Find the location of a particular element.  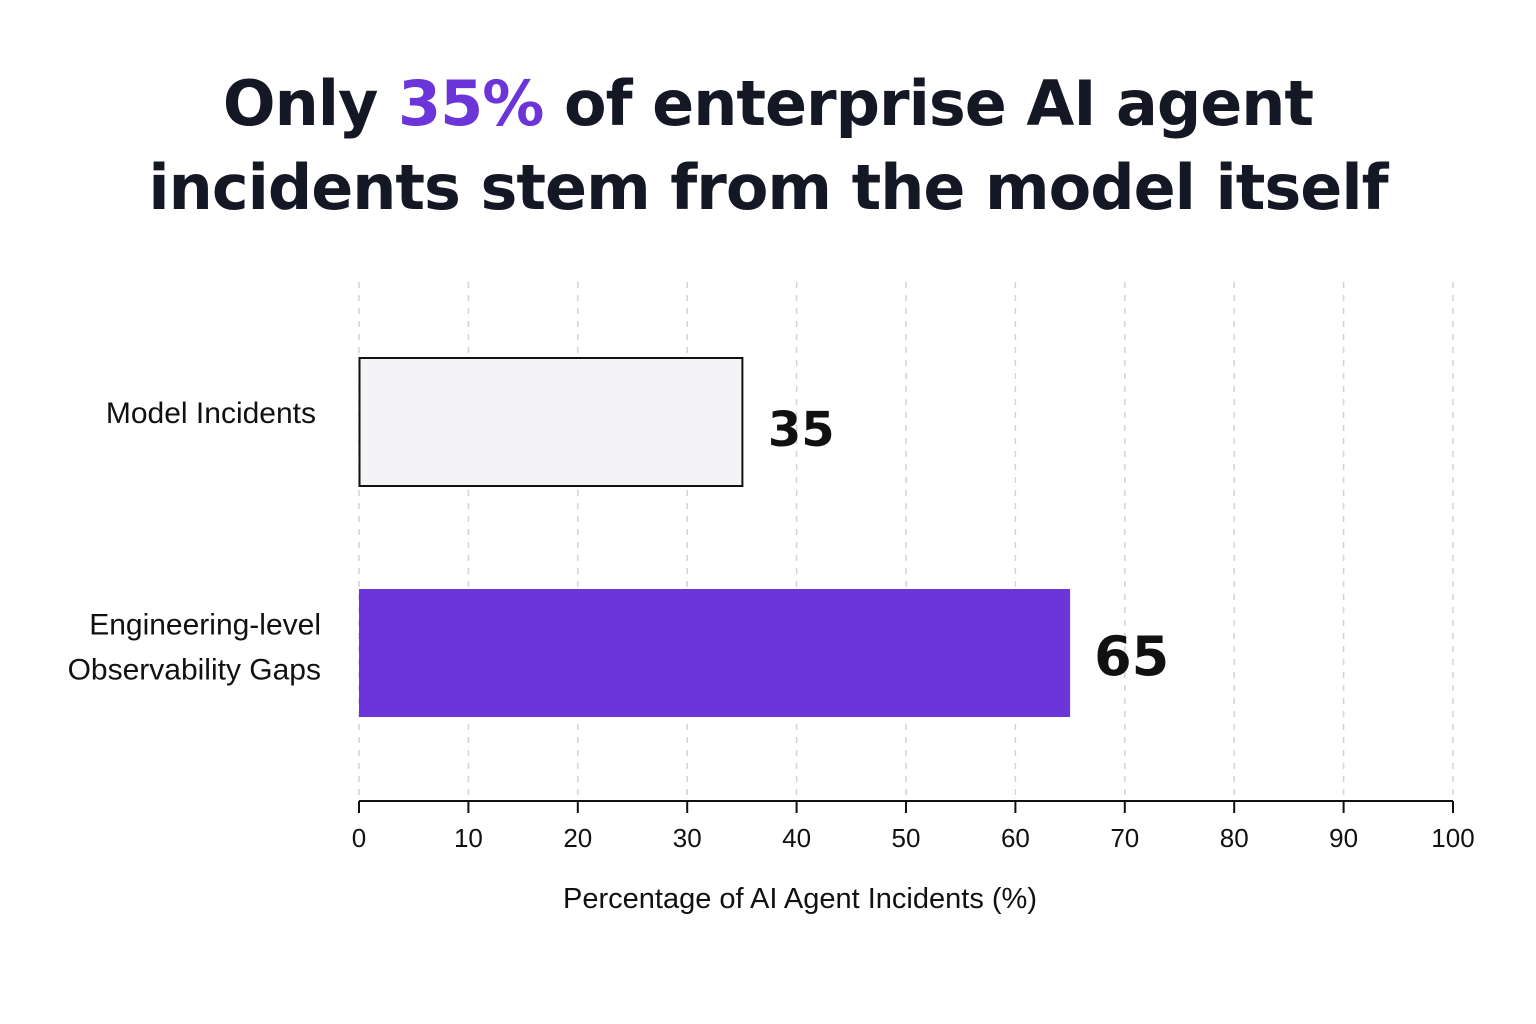

x-tick-label: 80 is located at coordinates (1234, 838).